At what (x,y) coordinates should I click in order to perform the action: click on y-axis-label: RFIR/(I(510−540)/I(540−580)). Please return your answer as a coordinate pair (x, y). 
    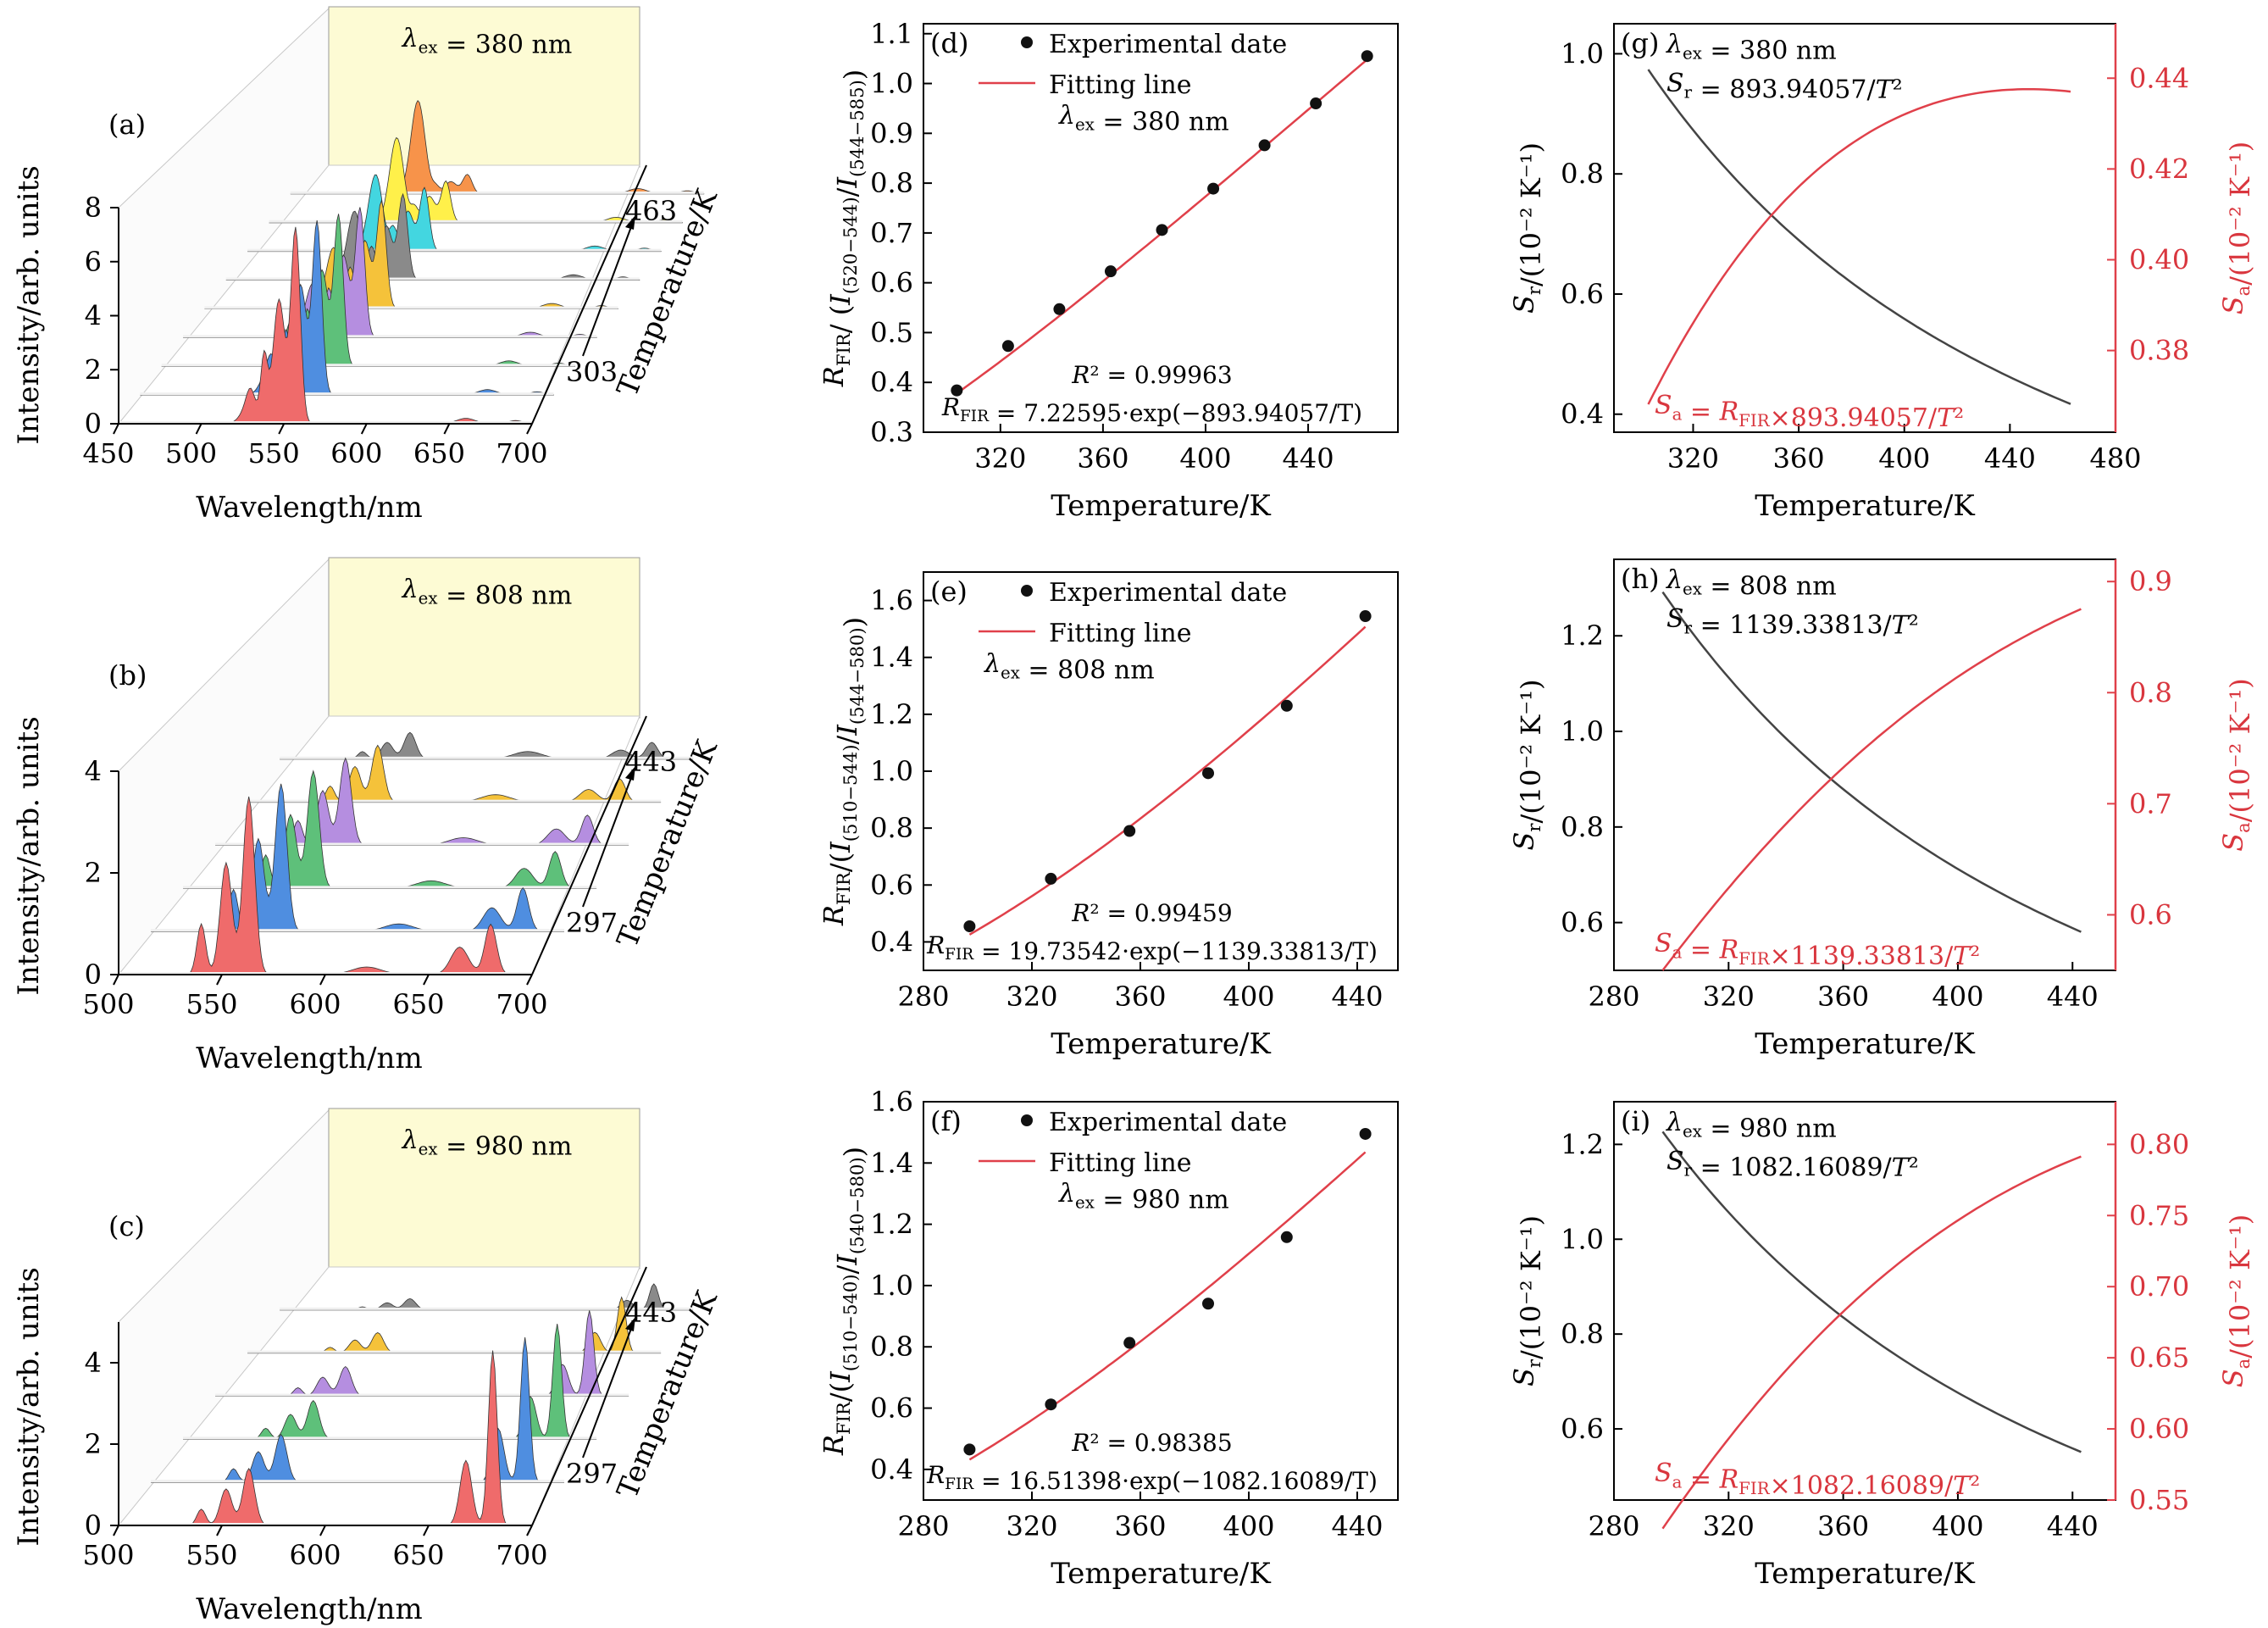
    Looking at the image, I should click on (844, 1301).